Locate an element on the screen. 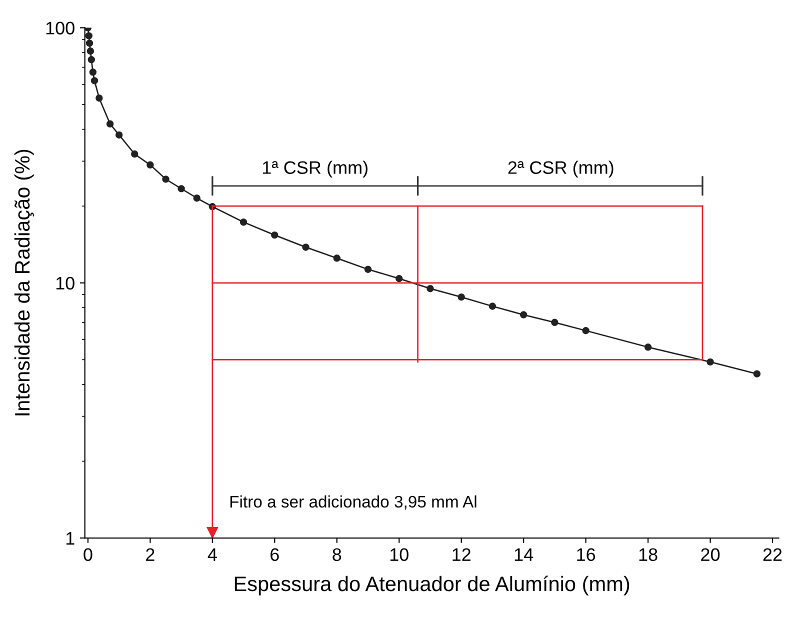 The width and height of the screenshot is (793, 617). x-tick-label: 20 is located at coordinates (710, 555).